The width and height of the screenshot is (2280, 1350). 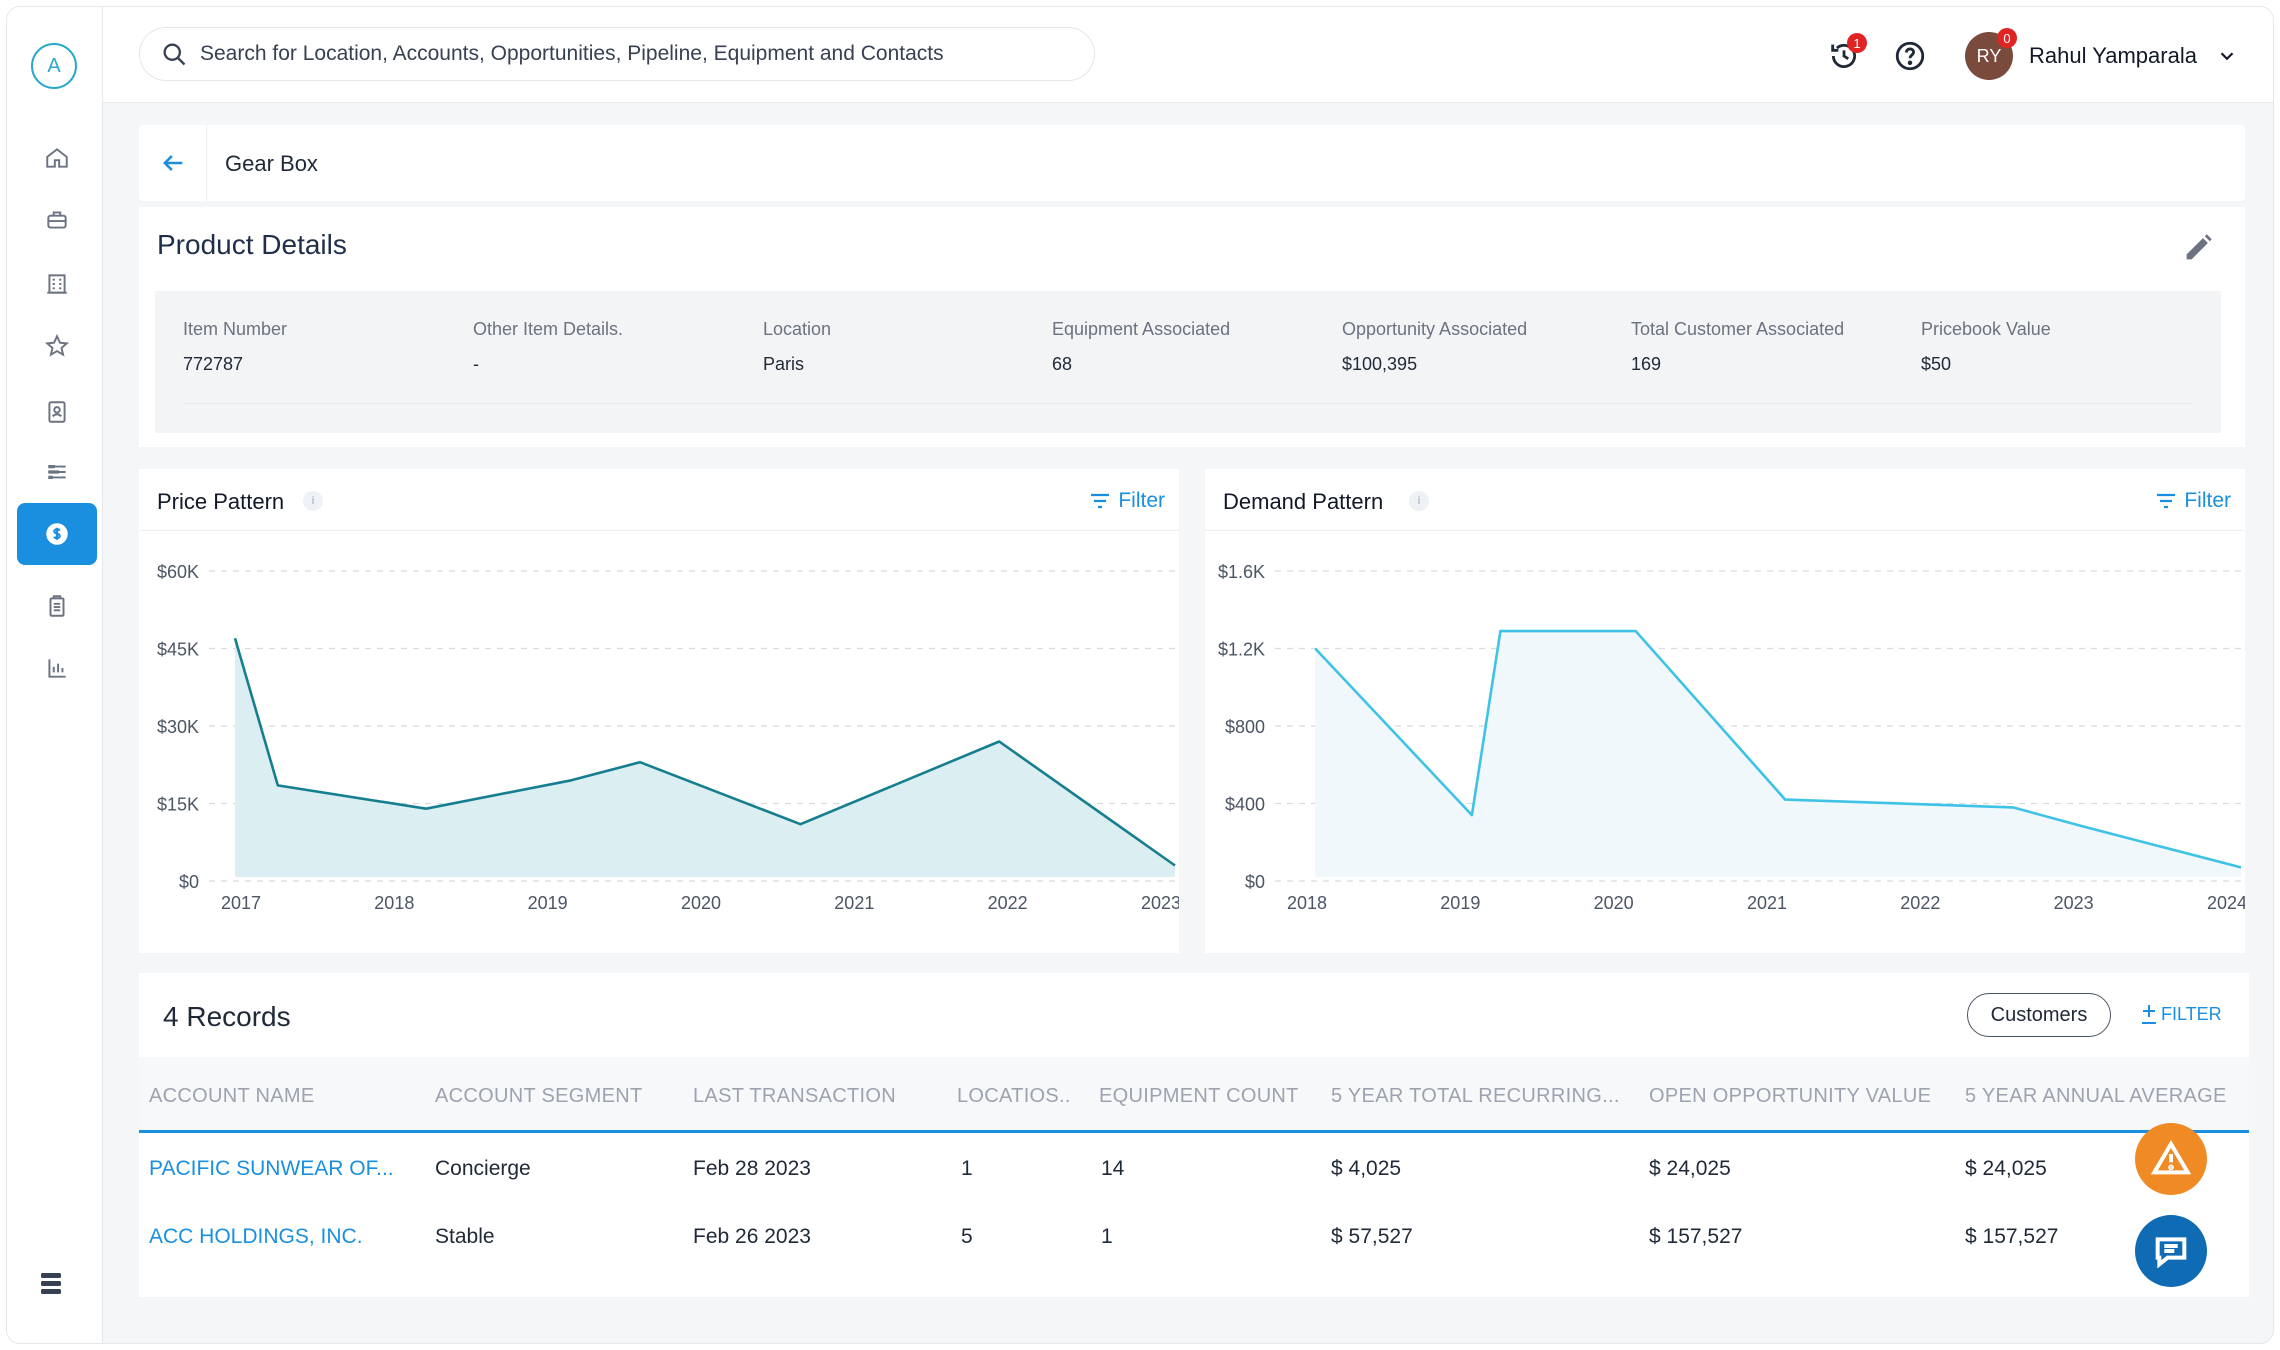 I want to click on help-button, so click(x=1910, y=56).